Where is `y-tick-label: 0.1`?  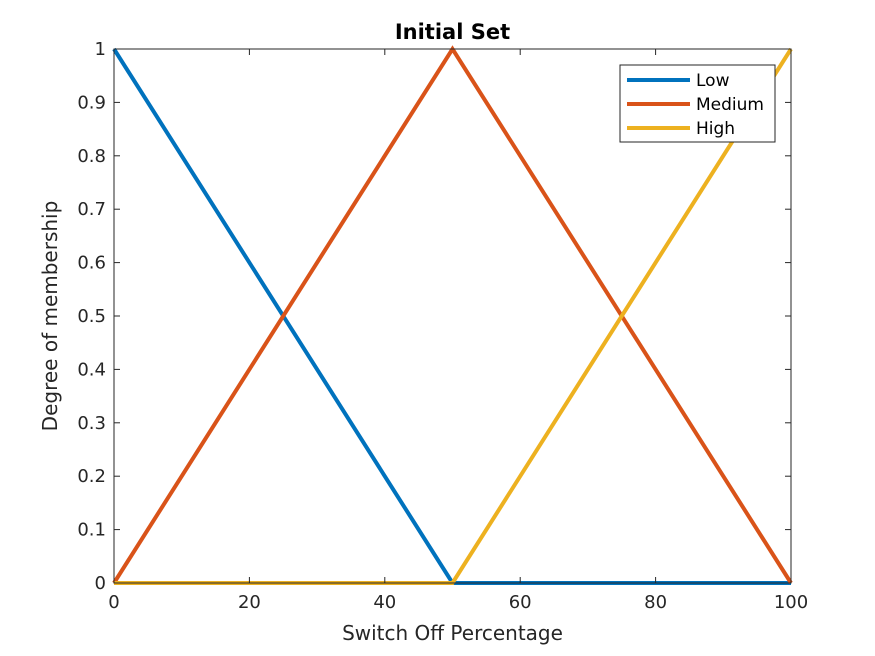
y-tick-label: 0.1 is located at coordinates (91, 530).